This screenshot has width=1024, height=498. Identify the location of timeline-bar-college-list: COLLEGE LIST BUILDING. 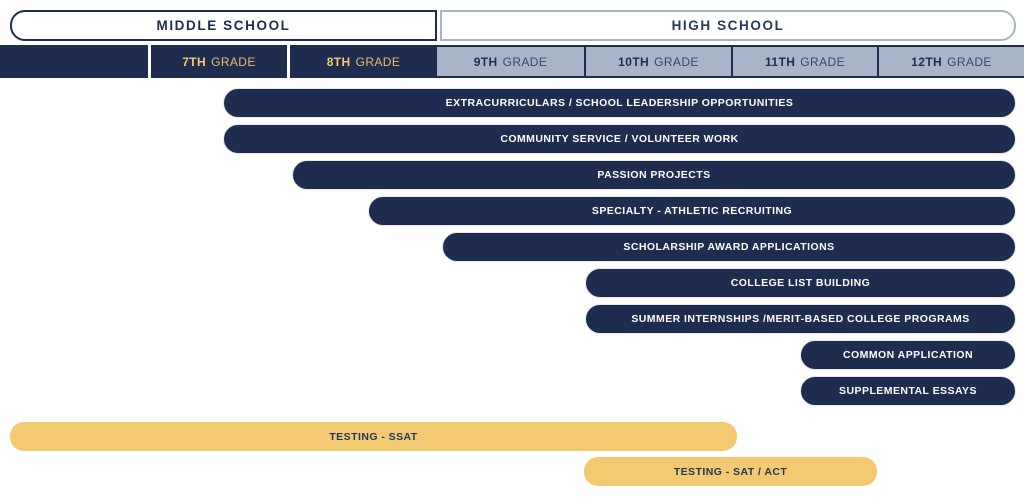
(800, 283).